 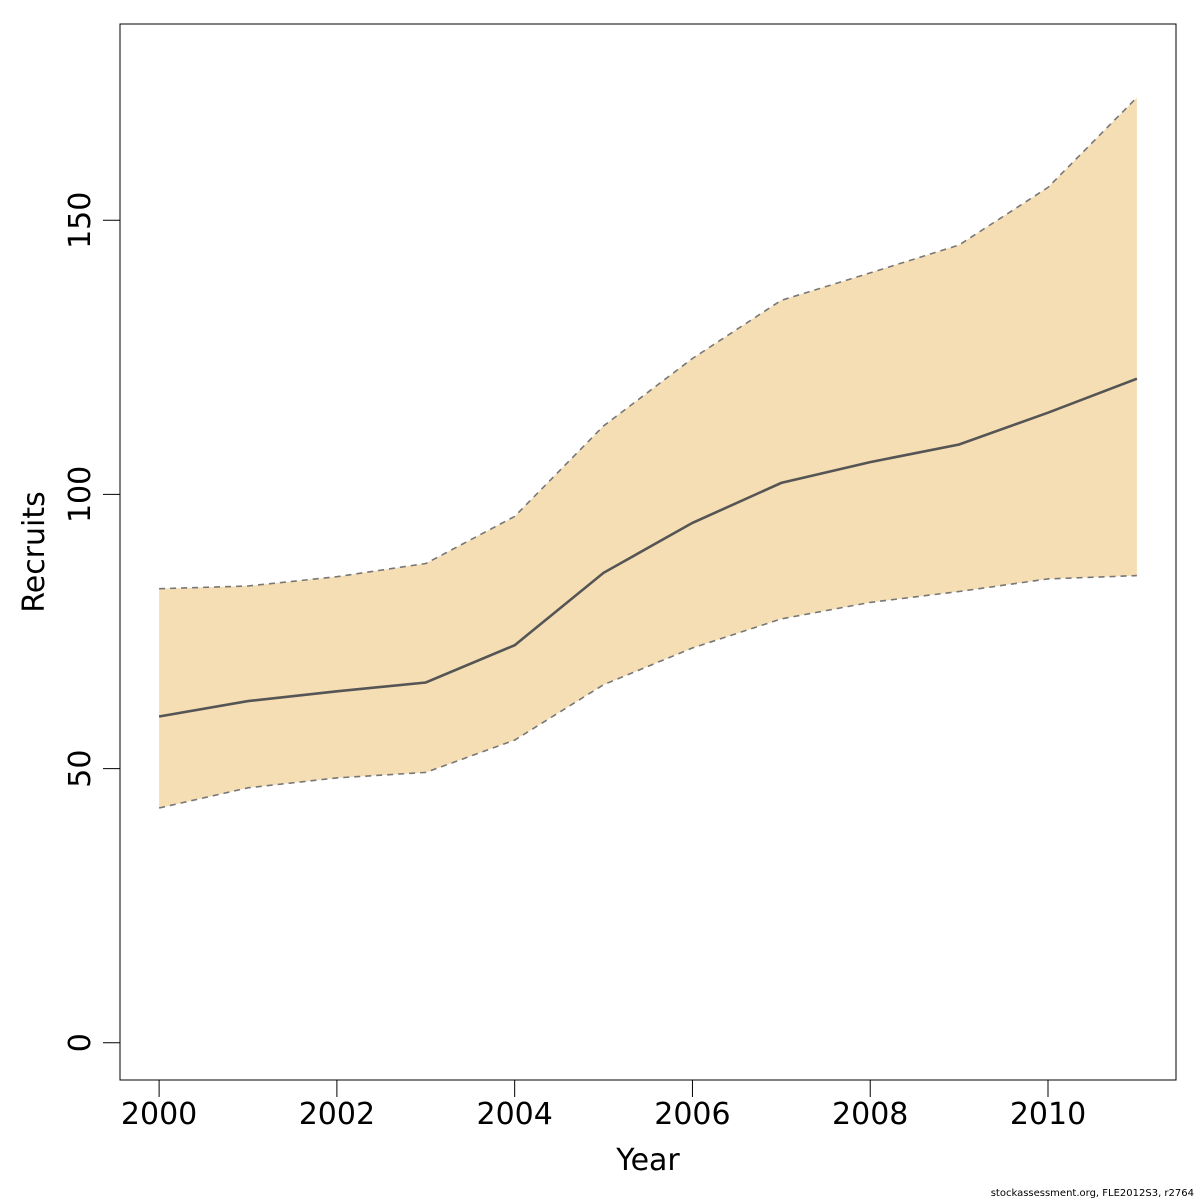 What do you see at coordinates (34, 552) in the screenshot?
I see `y-axis-title: Recruits` at bounding box center [34, 552].